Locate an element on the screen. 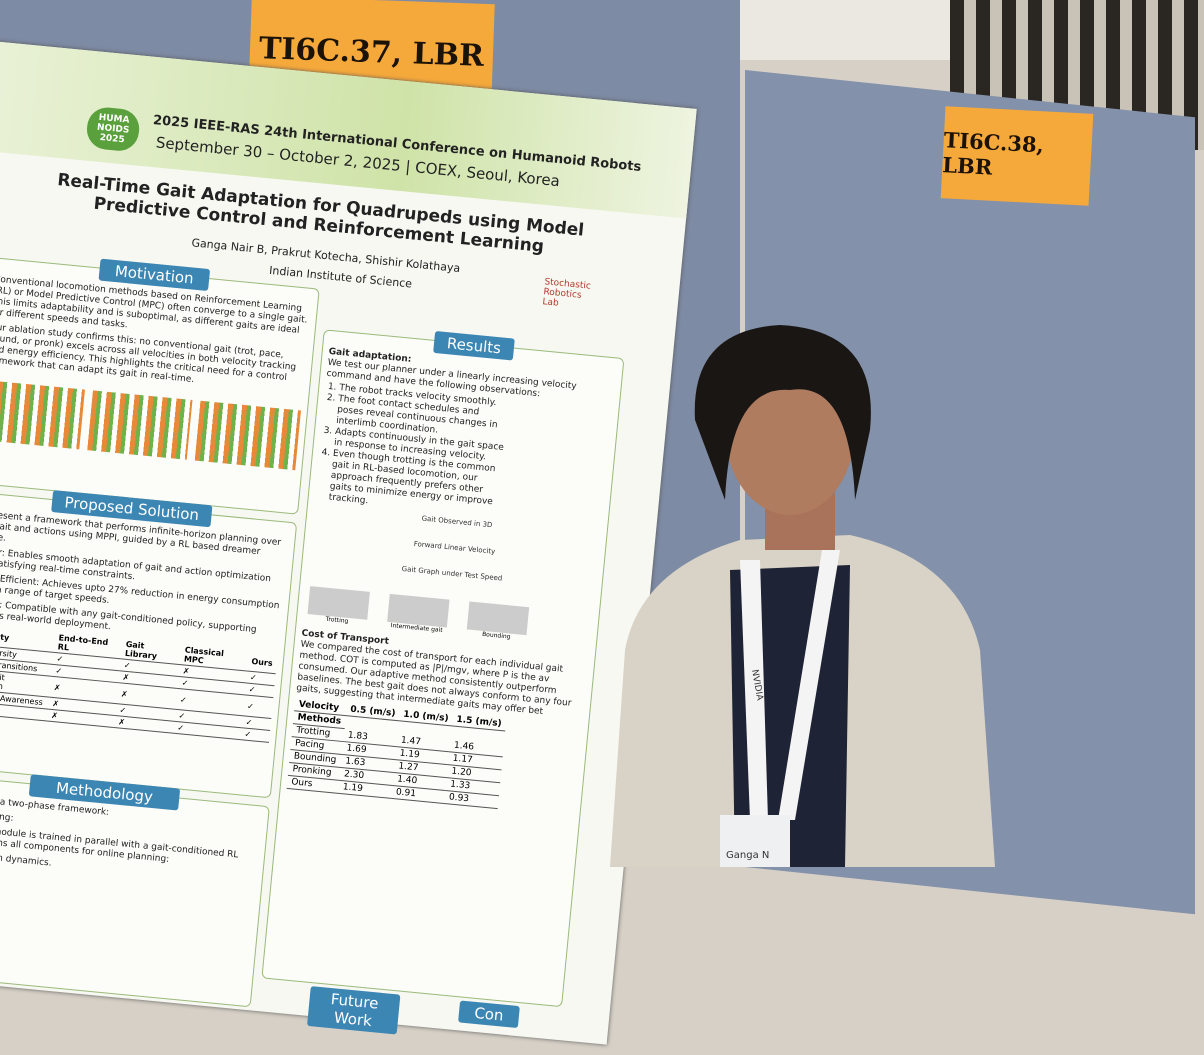 The image size is (1204, 1055). badge is located at coordinates (755, 841).